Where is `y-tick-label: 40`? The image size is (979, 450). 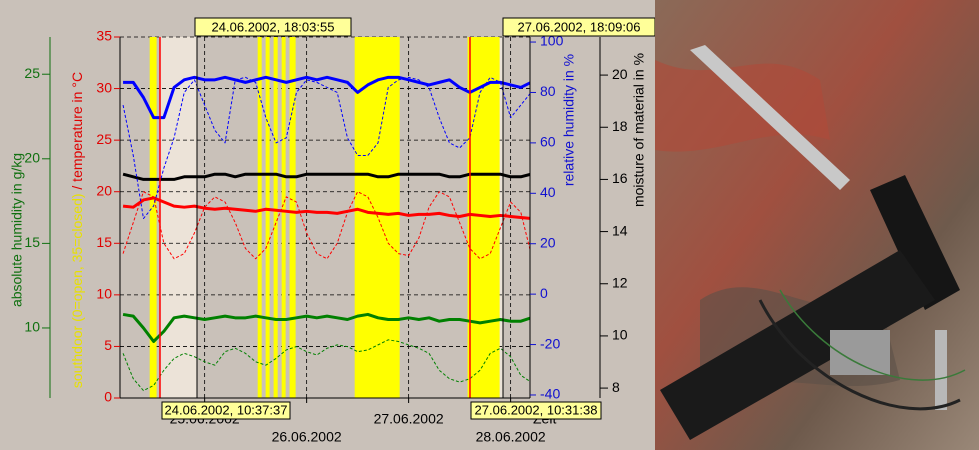
y-tick-label: 40 is located at coordinates (548, 192).